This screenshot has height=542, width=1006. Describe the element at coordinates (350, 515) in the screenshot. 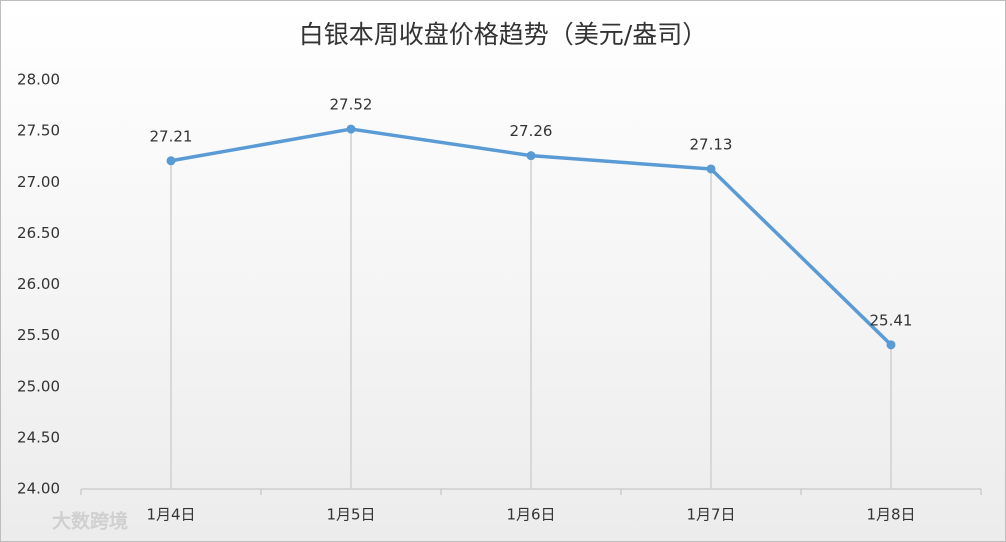

I see `x-tick-label: 1月5日` at that location.